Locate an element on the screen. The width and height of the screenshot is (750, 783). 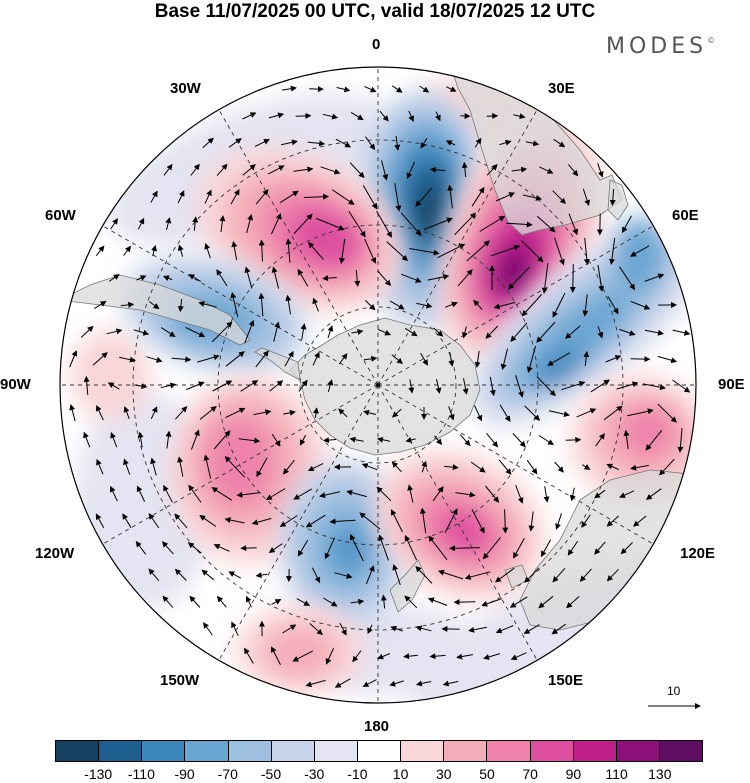
color-bar-tick-label: 30 is located at coordinates (444, 774).